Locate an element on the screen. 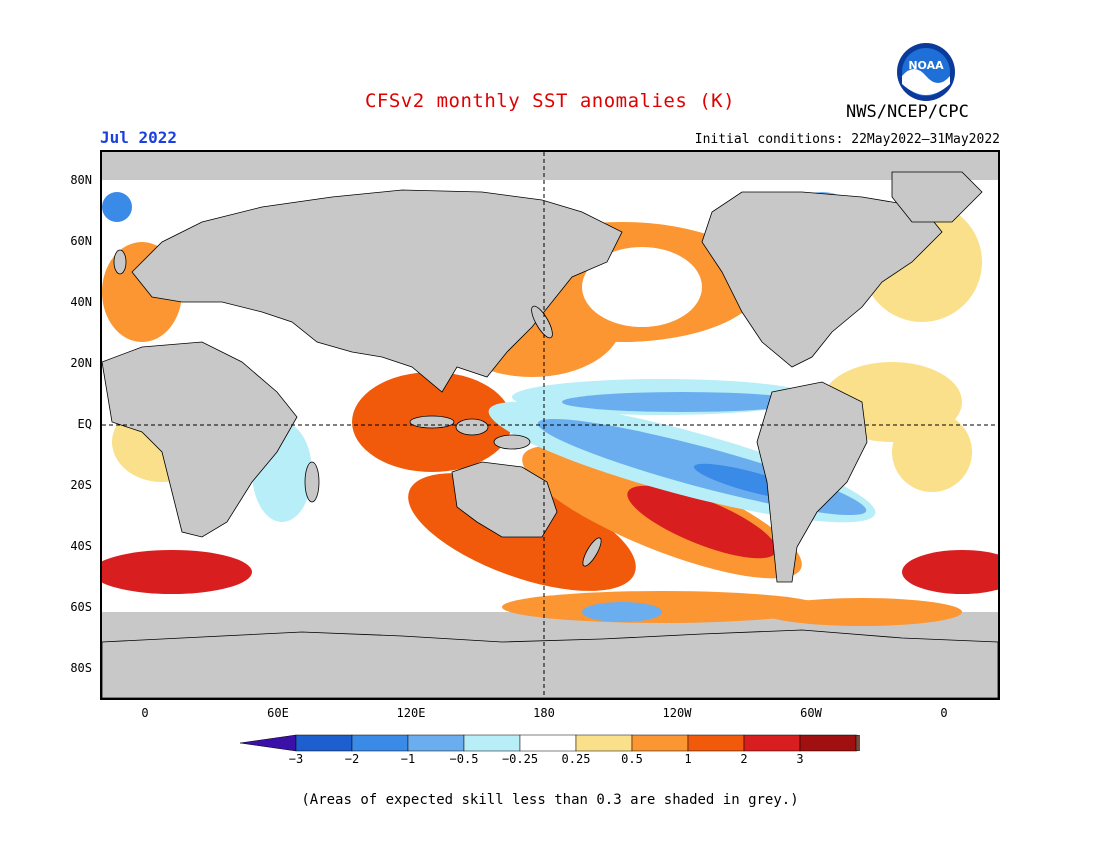 Image resolution: width=1100 pixels, height=850 pixels. lon-label: 120E is located at coordinates (411, 713).